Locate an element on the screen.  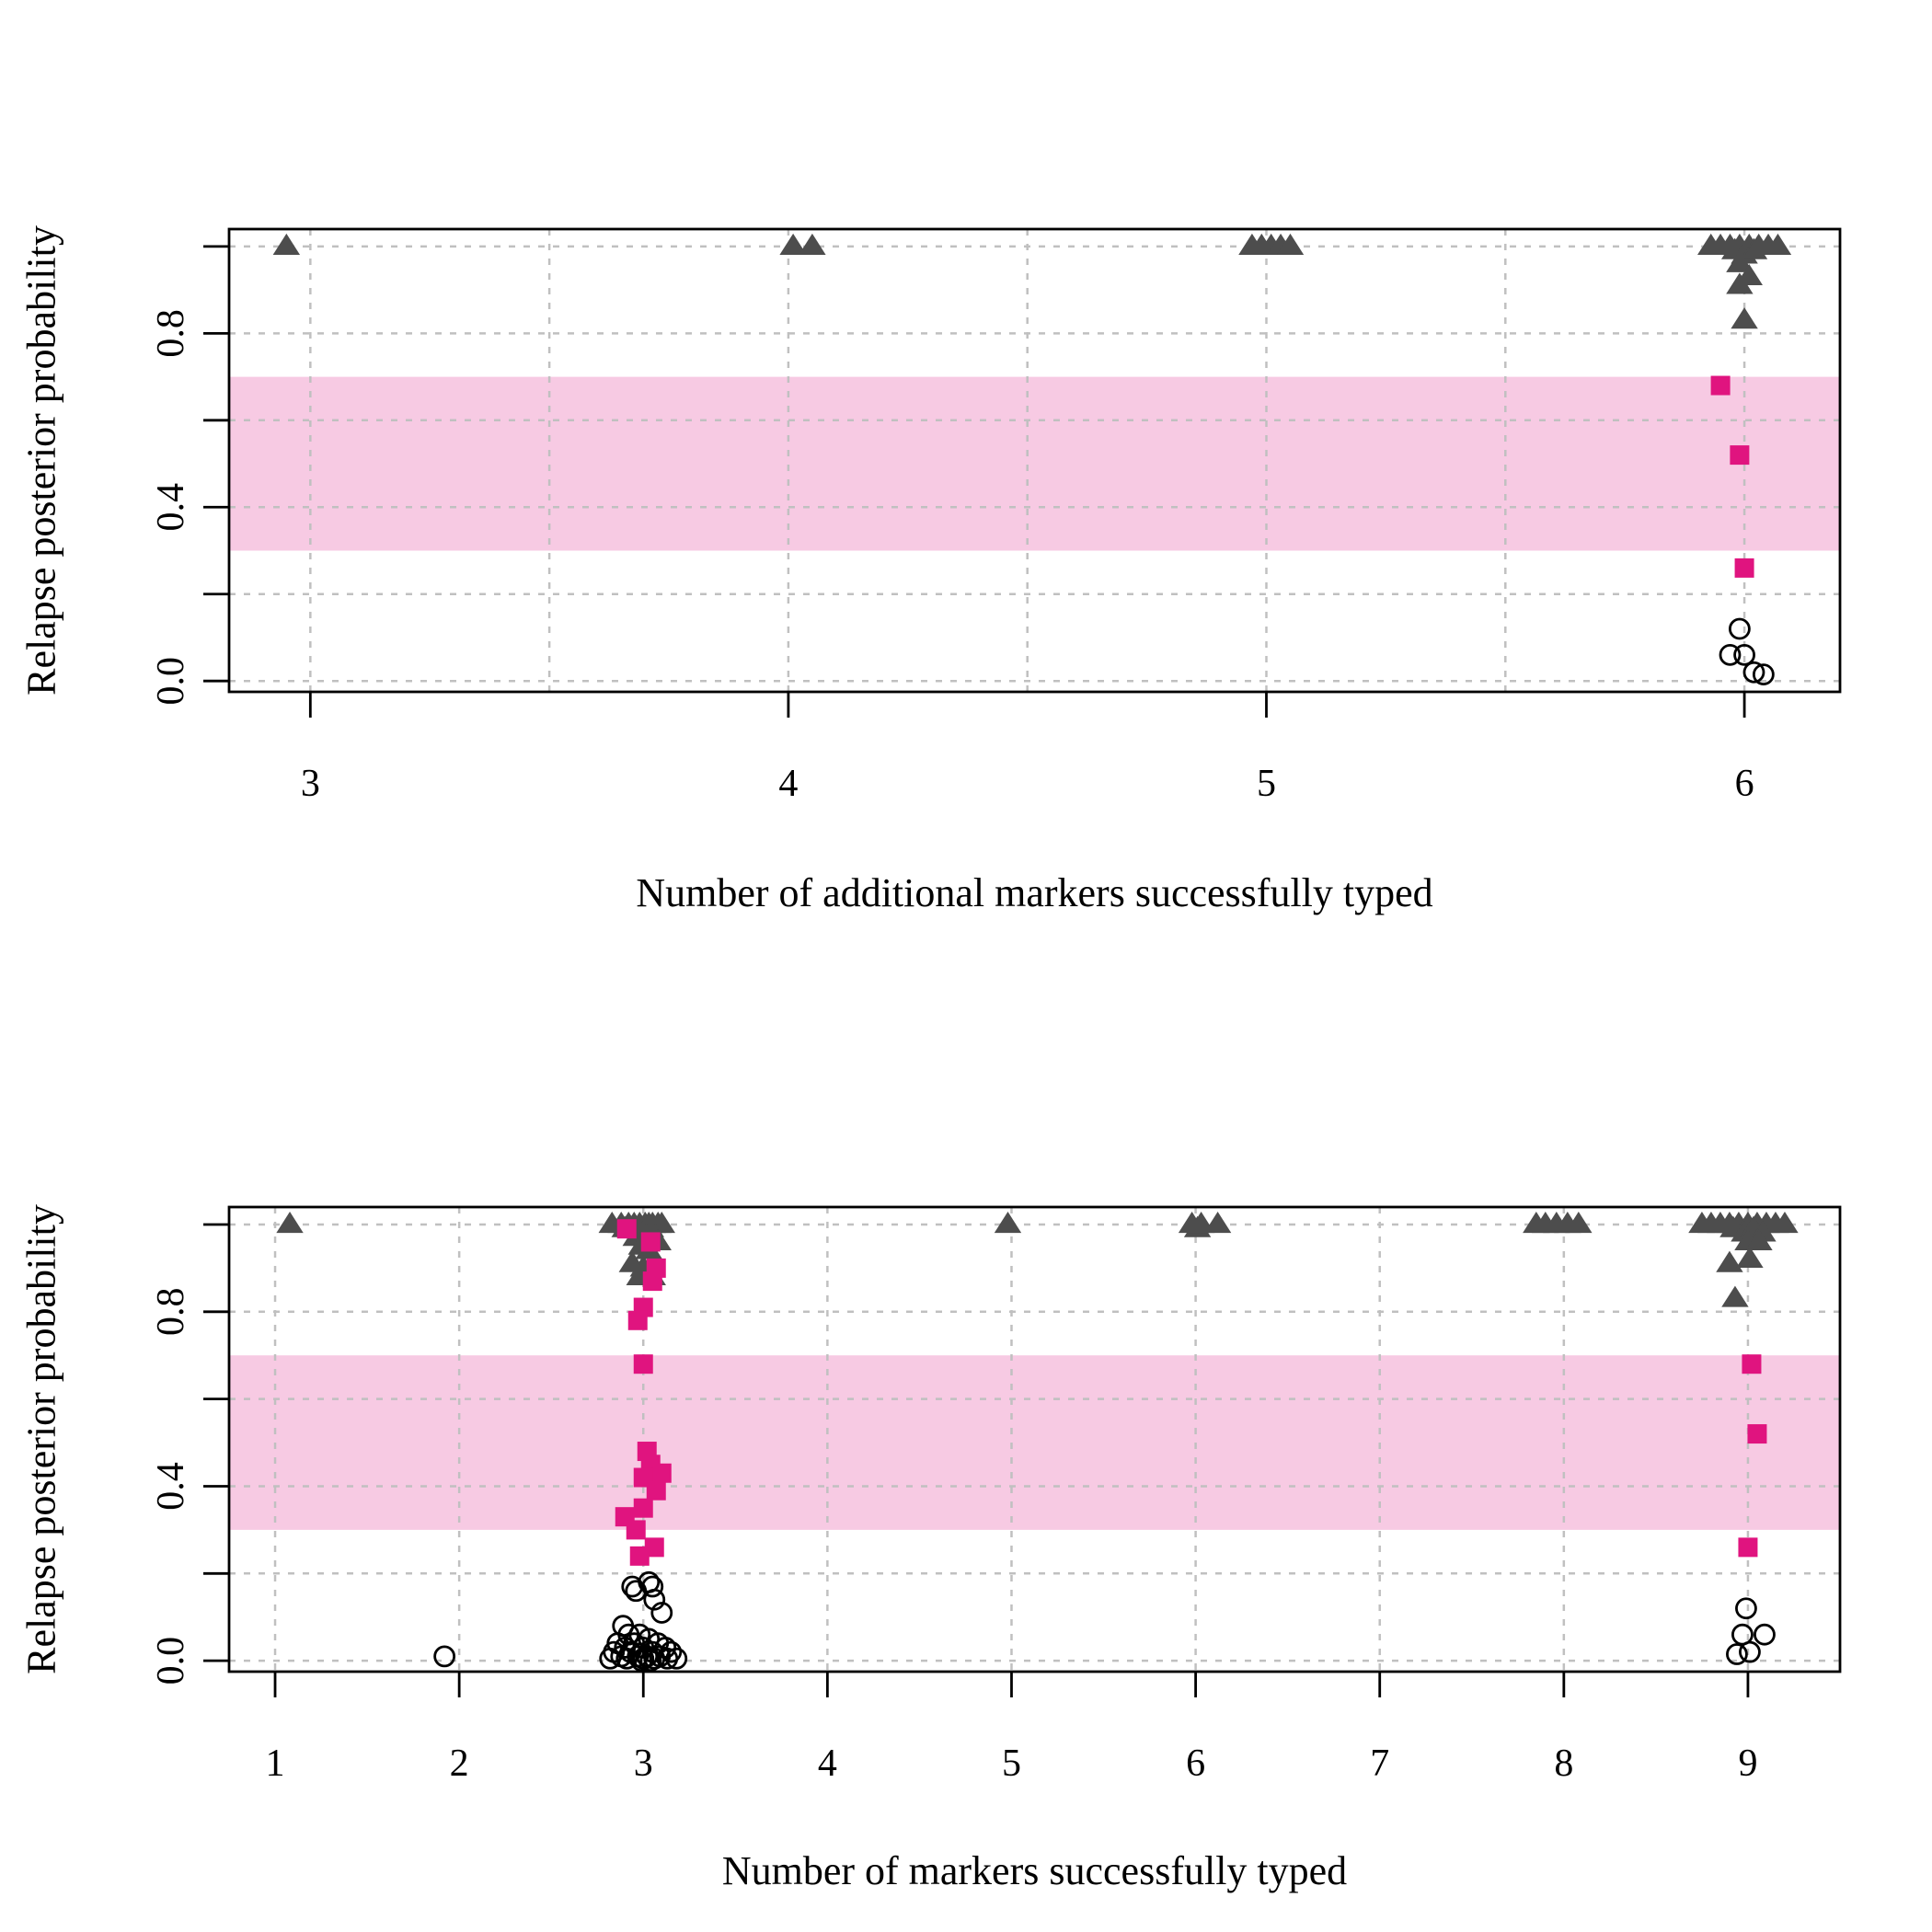
x-tick-label: 2 is located at coordinates (459, 1763).